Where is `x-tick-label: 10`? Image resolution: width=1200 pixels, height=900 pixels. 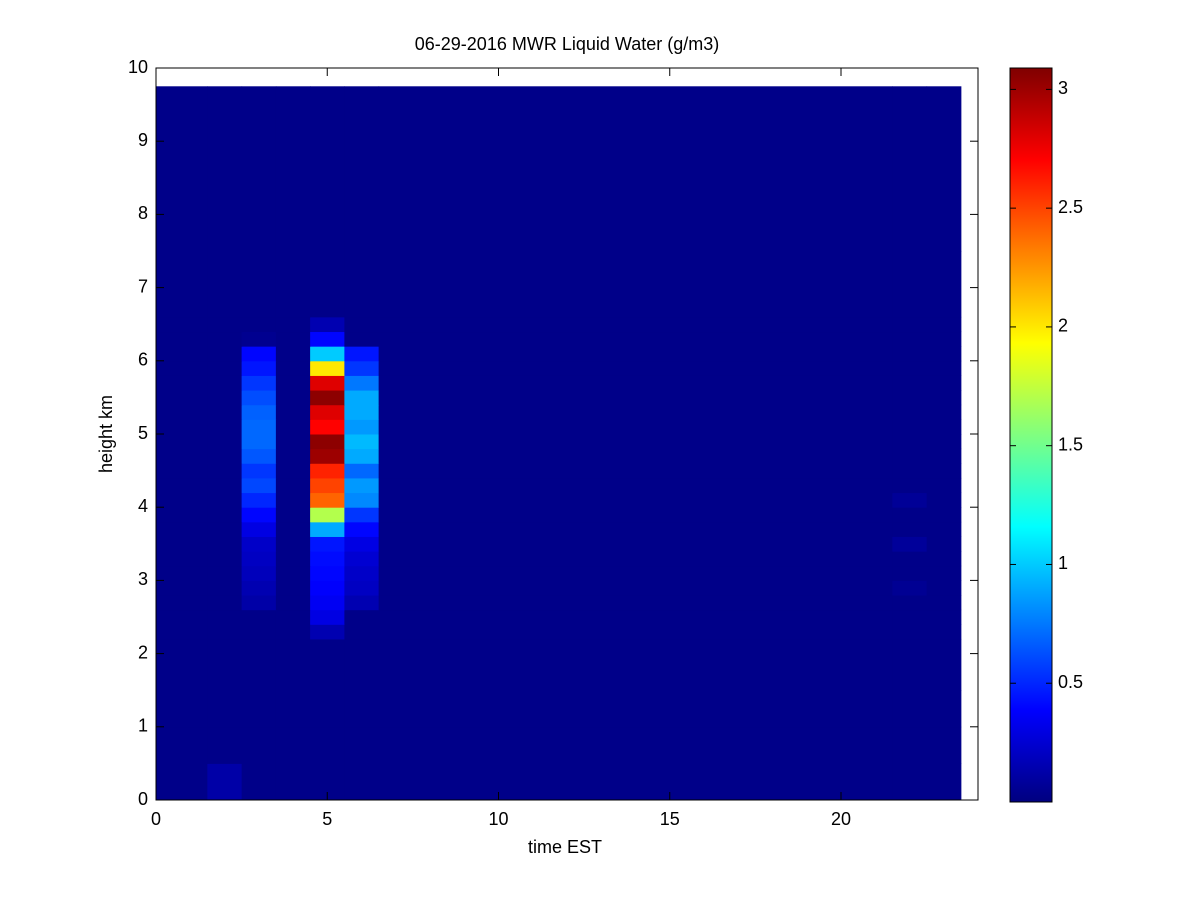
x-tick-label: 10 is located at coordinates (498, 819).